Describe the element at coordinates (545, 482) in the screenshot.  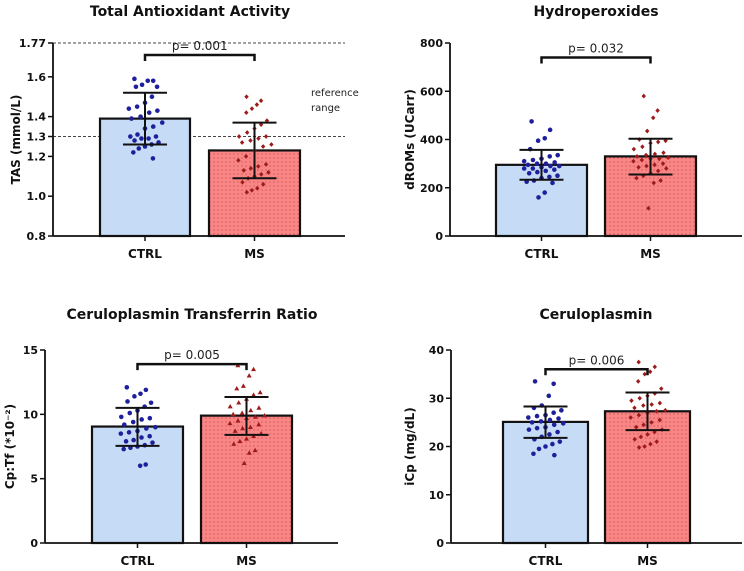
I see `bar-ctrl` at that location.